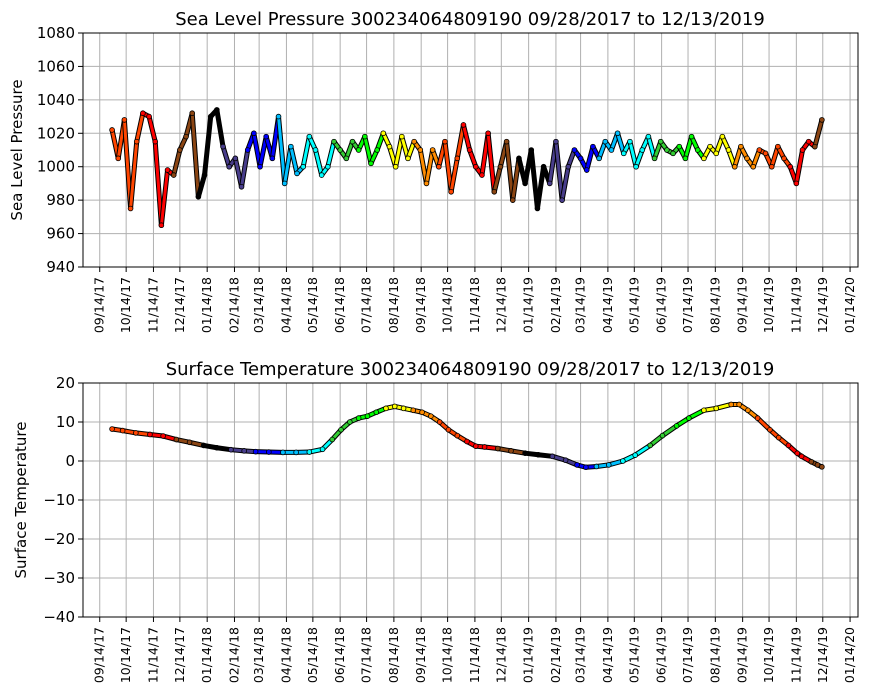 The image size is (869, 700). What do you see at coordinates (179, 655) in the screenshot?
I see `temperature-x-tick-label: 12/14/17` at bounding box center [179, 655].